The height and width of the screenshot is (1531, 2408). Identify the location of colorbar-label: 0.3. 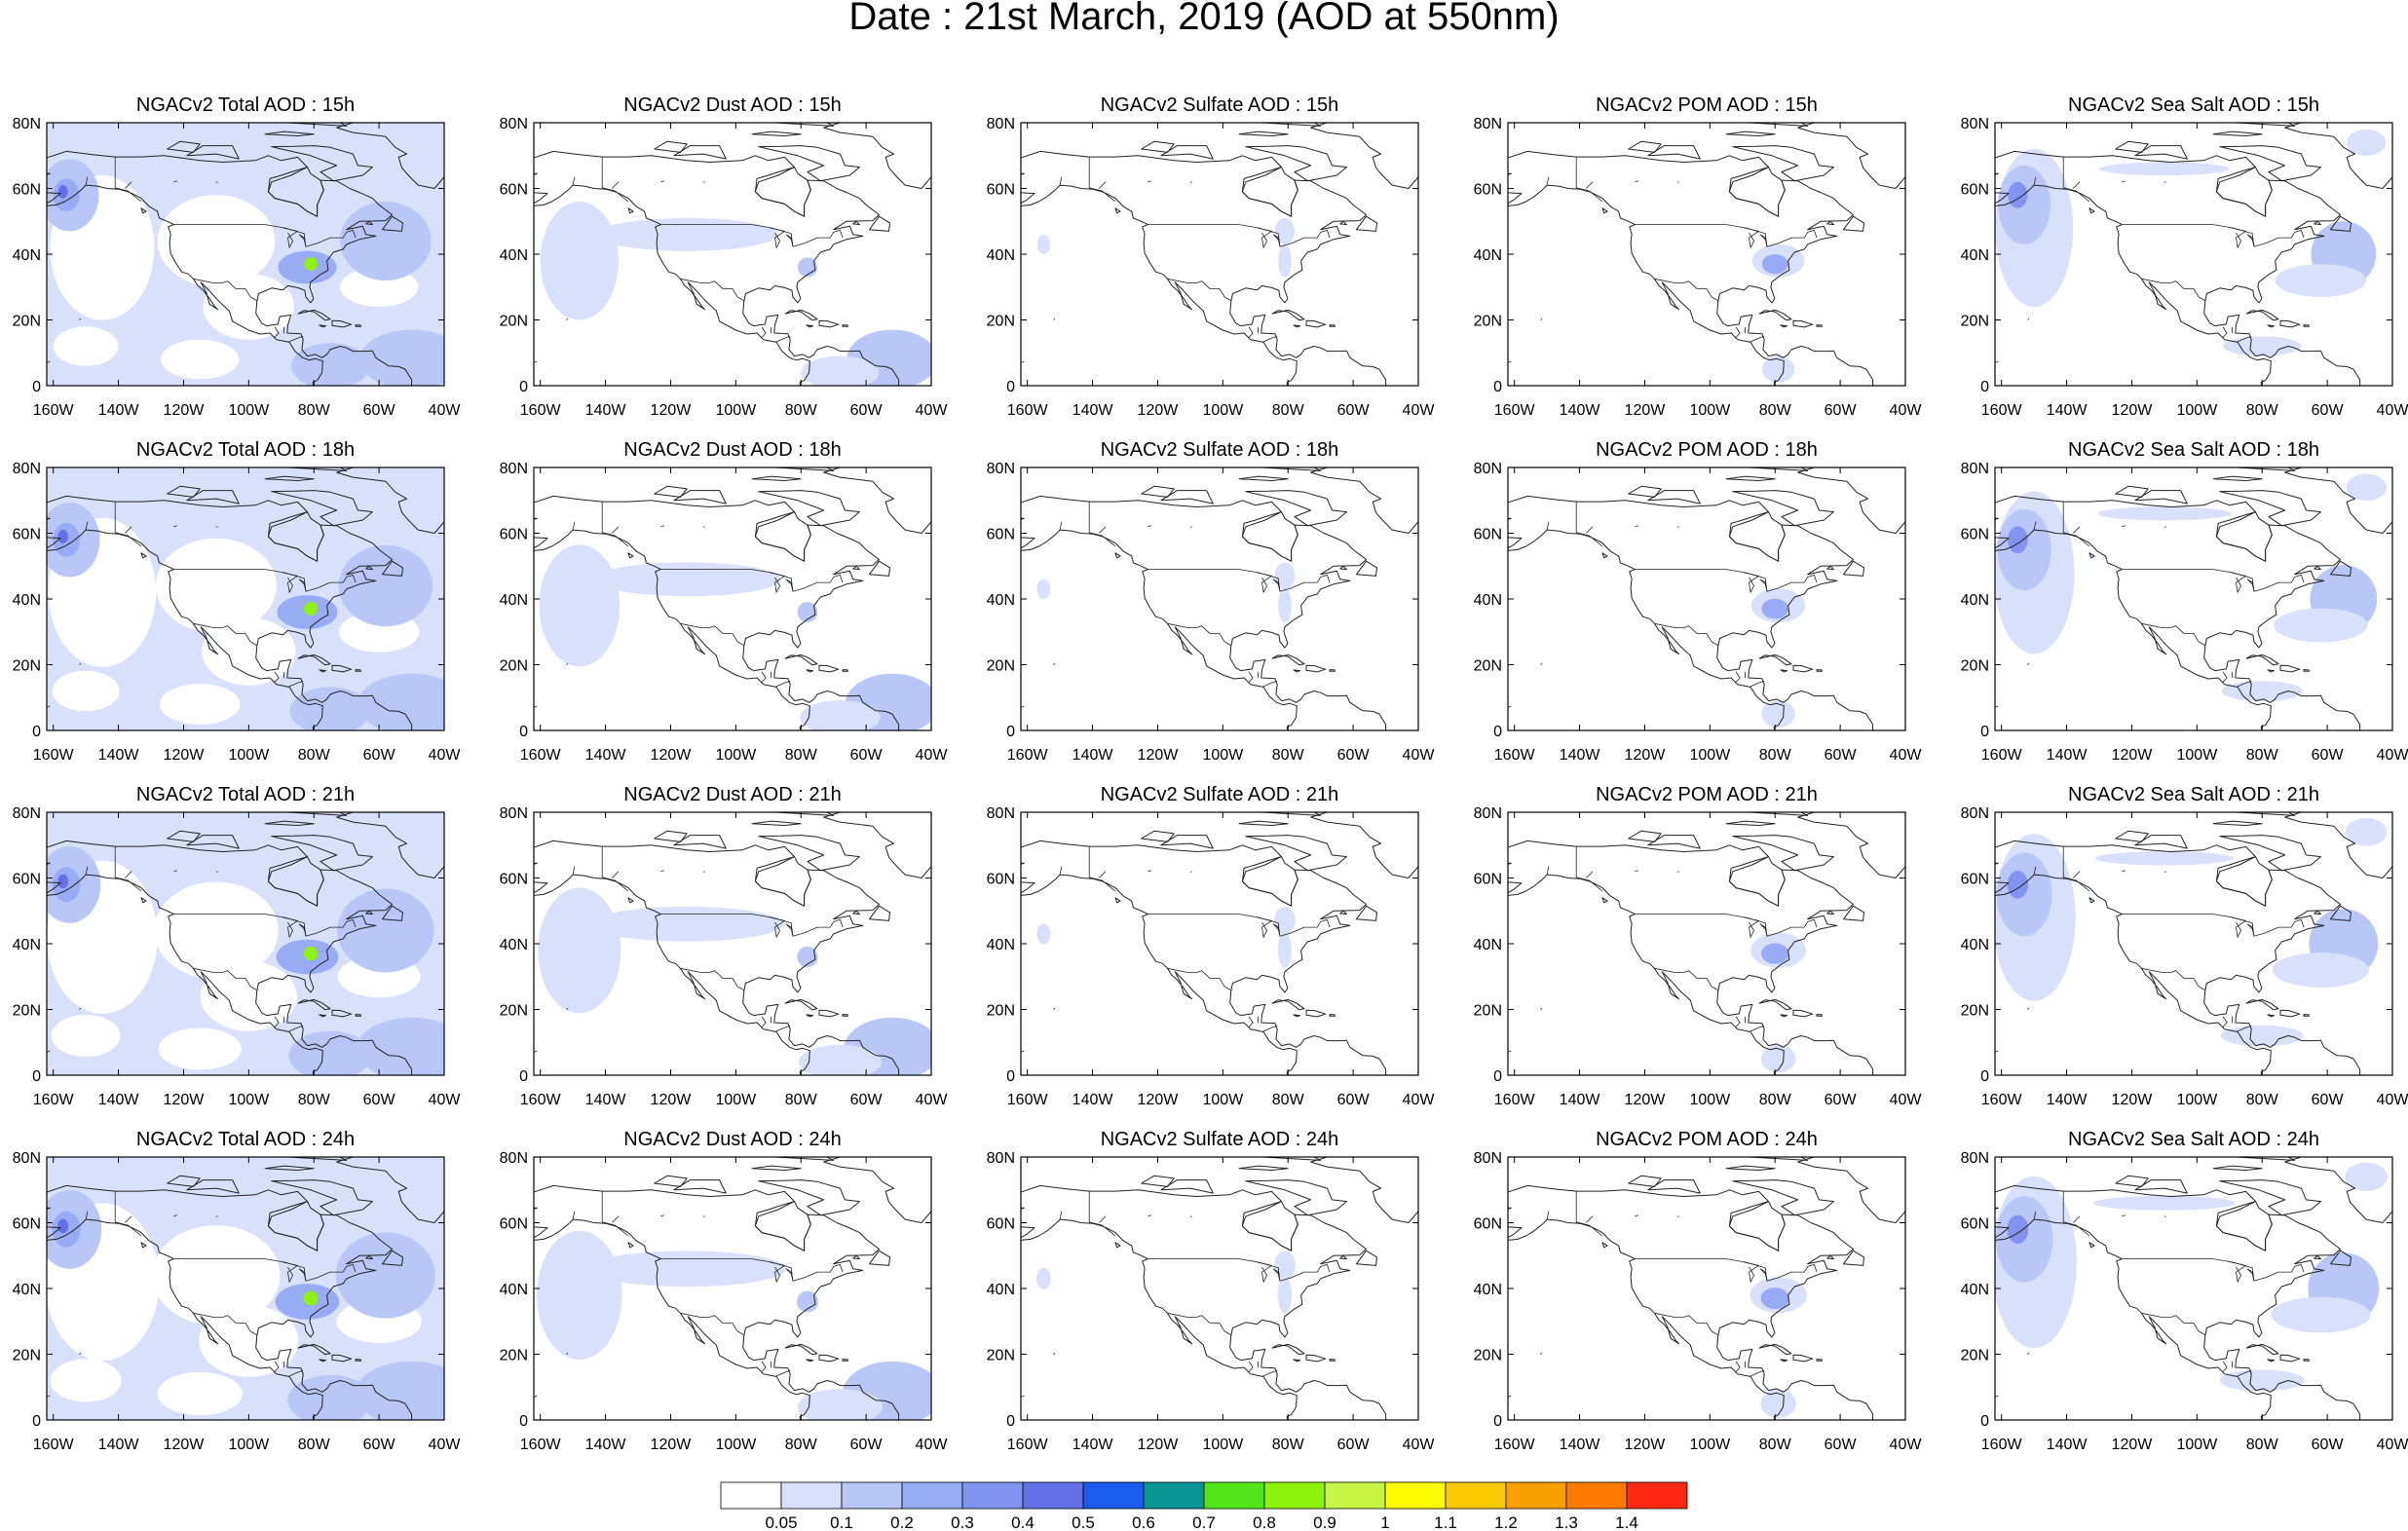
(962, 1522).